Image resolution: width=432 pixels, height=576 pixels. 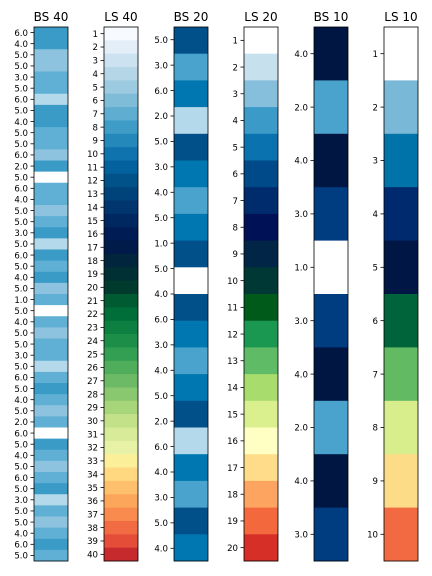 What do you see at coordinates (92, 369) in the screenshot?
I see `tick-label: 26` at bounding box center [92, 369].